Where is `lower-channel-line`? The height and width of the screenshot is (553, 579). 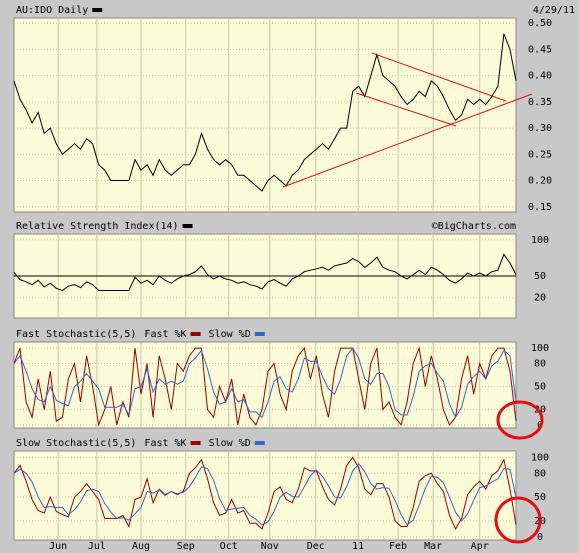
lower-channel-line is located at coordinates (406, 109).